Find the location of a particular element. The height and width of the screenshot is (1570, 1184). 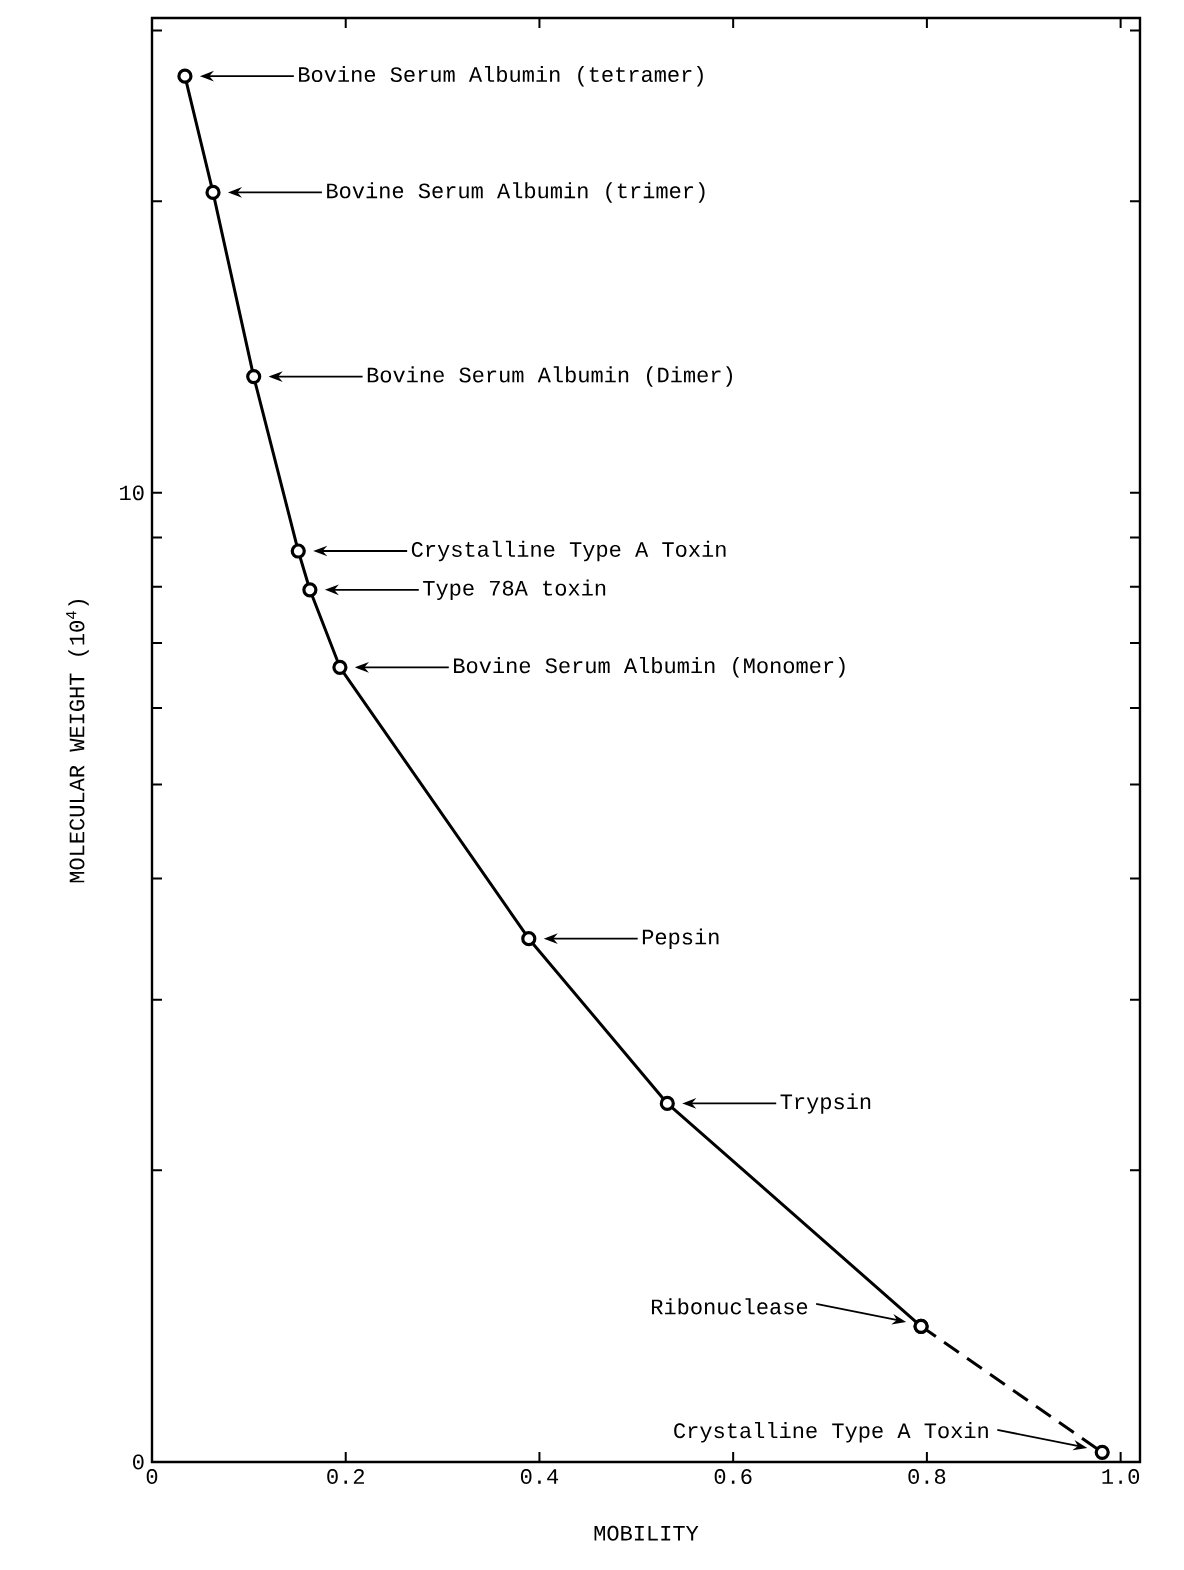

annotation: Bovine Serum Albumin (tetramer) is located at coordinates (501, 76).